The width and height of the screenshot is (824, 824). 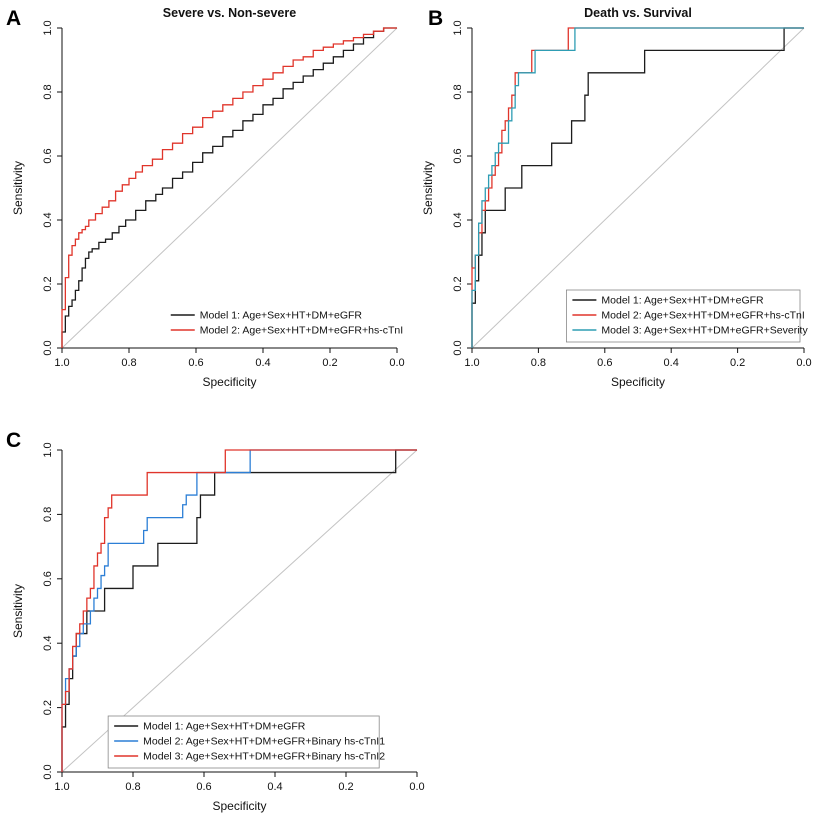 What do you see at coordinates (638, 13) in the screenshot?
I see `svg-text: Death vs. Survival` at bounding box center [638, 13].